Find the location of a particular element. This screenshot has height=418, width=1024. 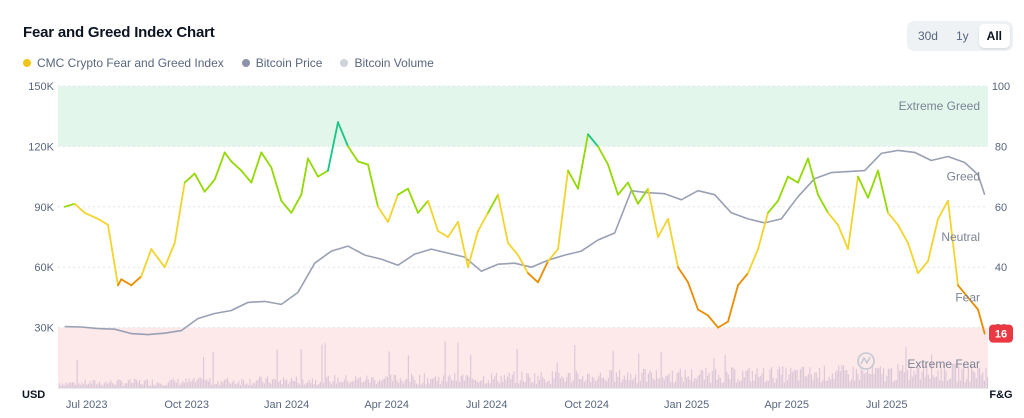

range-30d-button: 30d is located at coordinates (928, 36).